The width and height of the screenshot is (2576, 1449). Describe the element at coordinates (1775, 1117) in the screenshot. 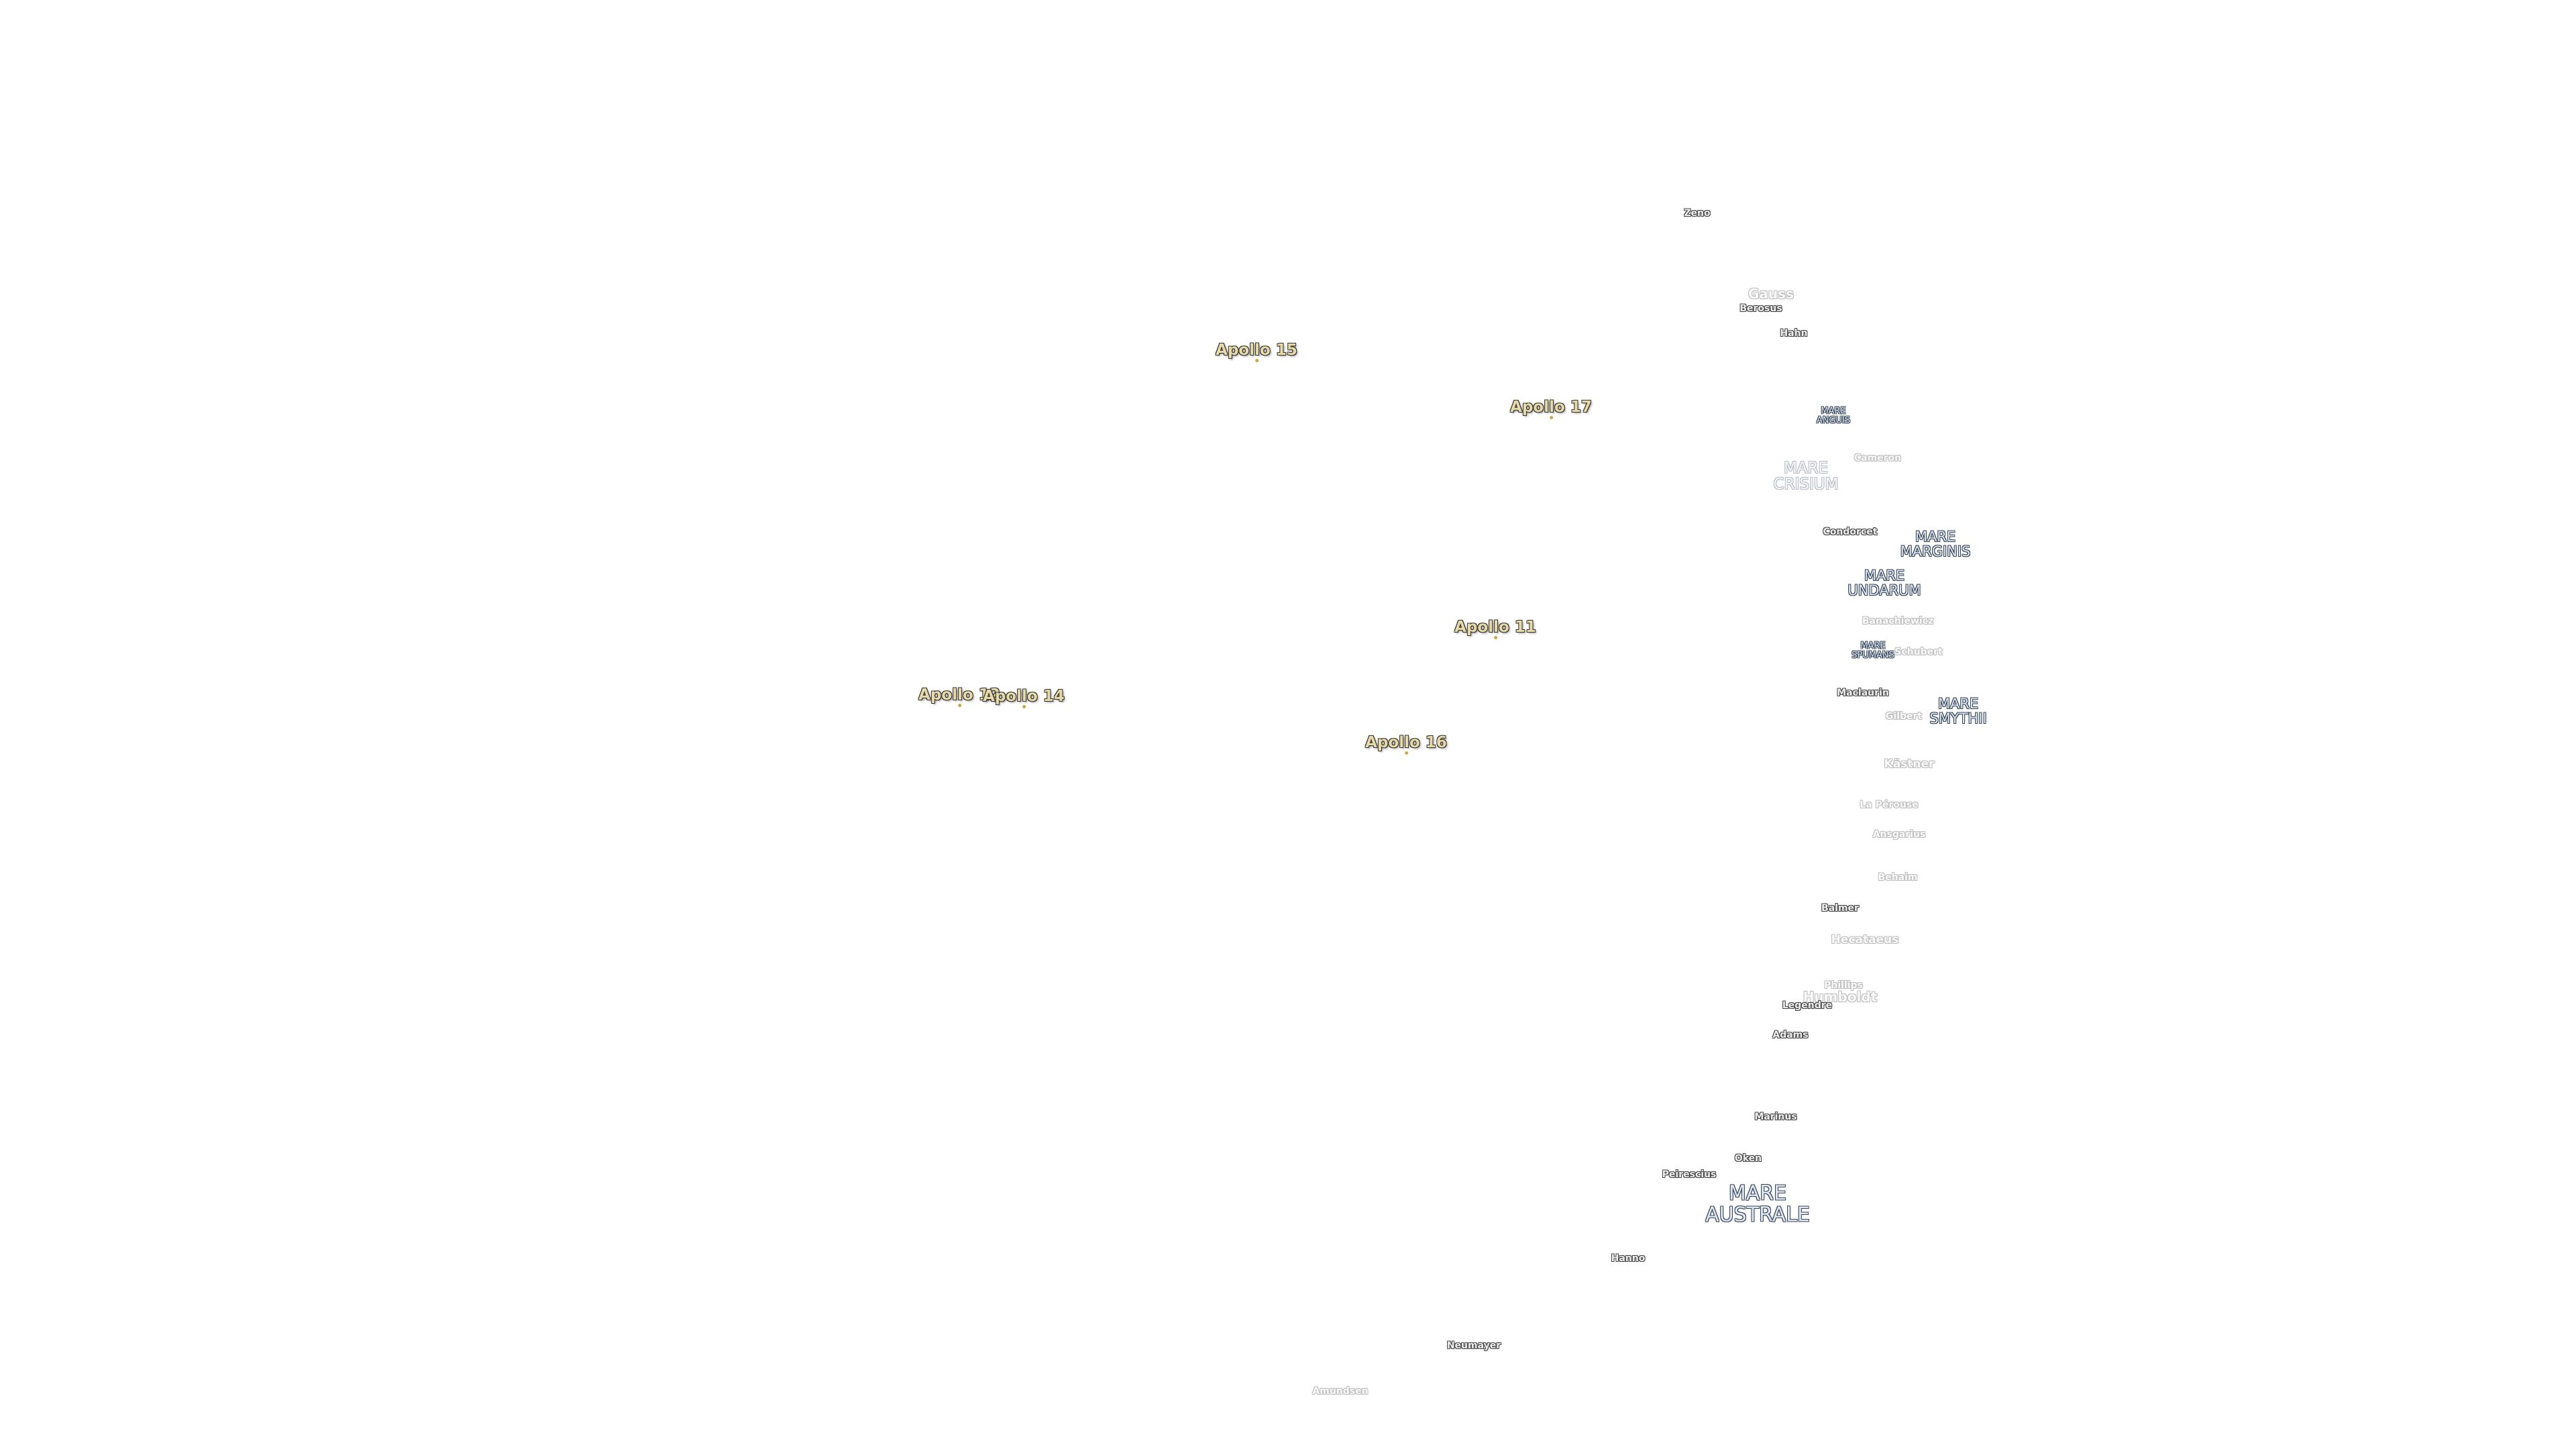

I see `crater-label: Marinus` at that location.